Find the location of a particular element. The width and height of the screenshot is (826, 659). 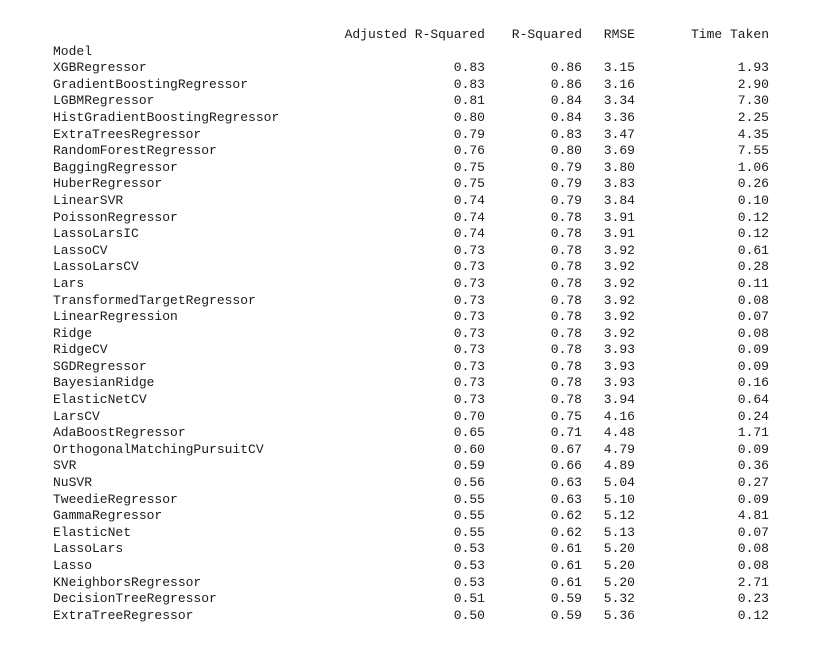

adjusted-r-squared-cell: 0.75 is located at coordinates (469, 167).